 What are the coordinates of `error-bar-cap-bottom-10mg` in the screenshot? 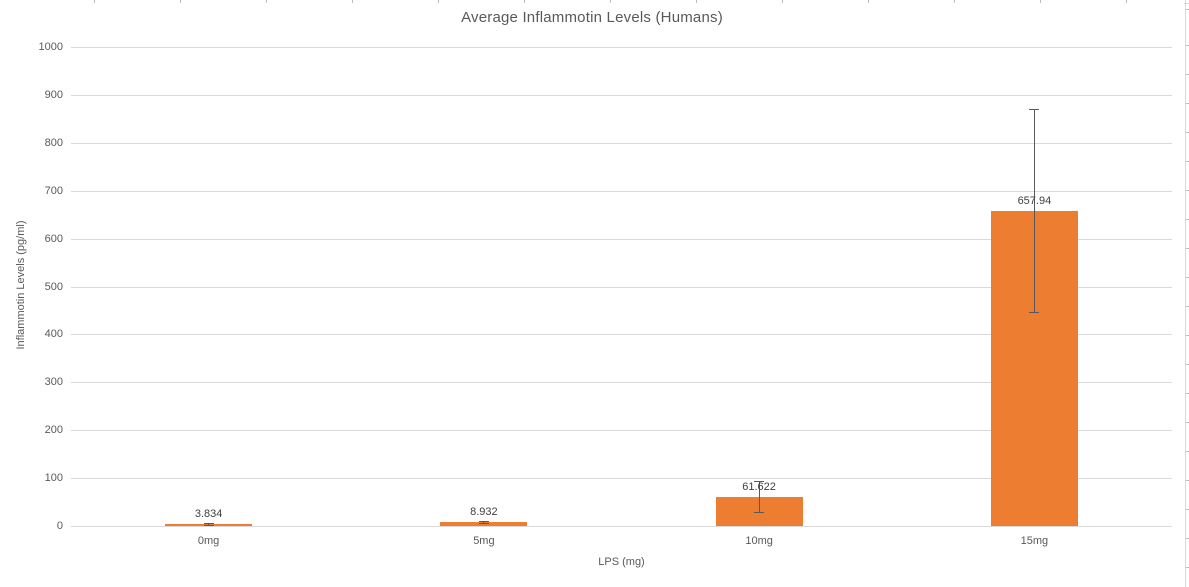 It's located at (759, 513).